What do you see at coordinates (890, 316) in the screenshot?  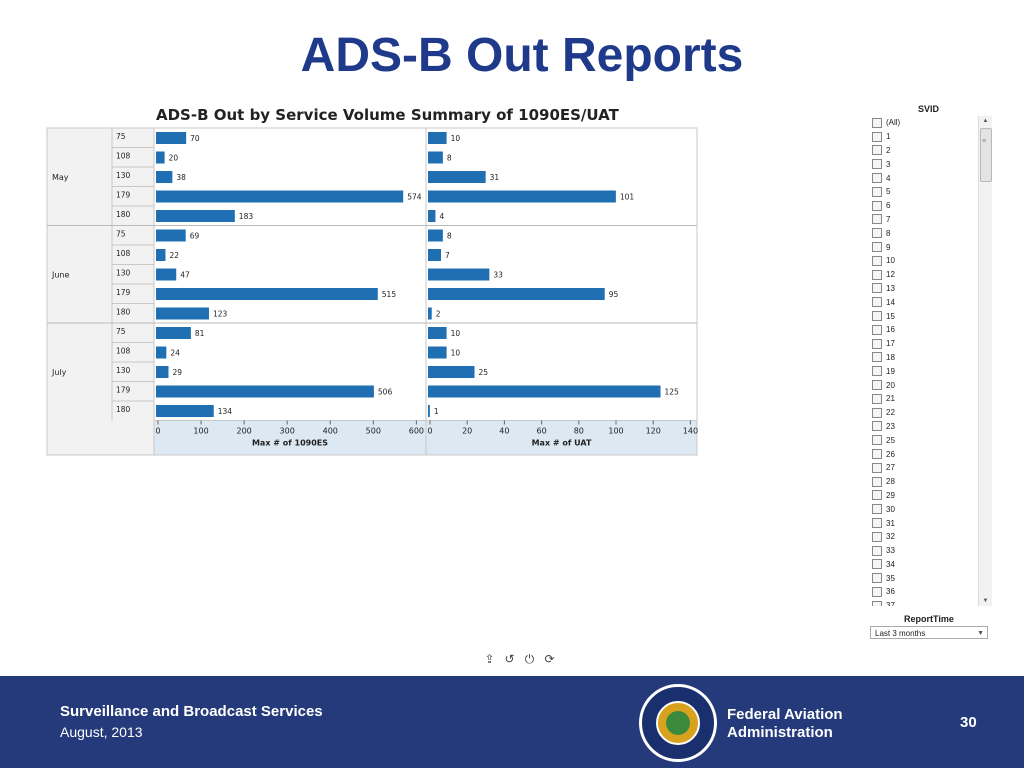 I see `svid-option-label: 15` at bounding box center [890, 316].